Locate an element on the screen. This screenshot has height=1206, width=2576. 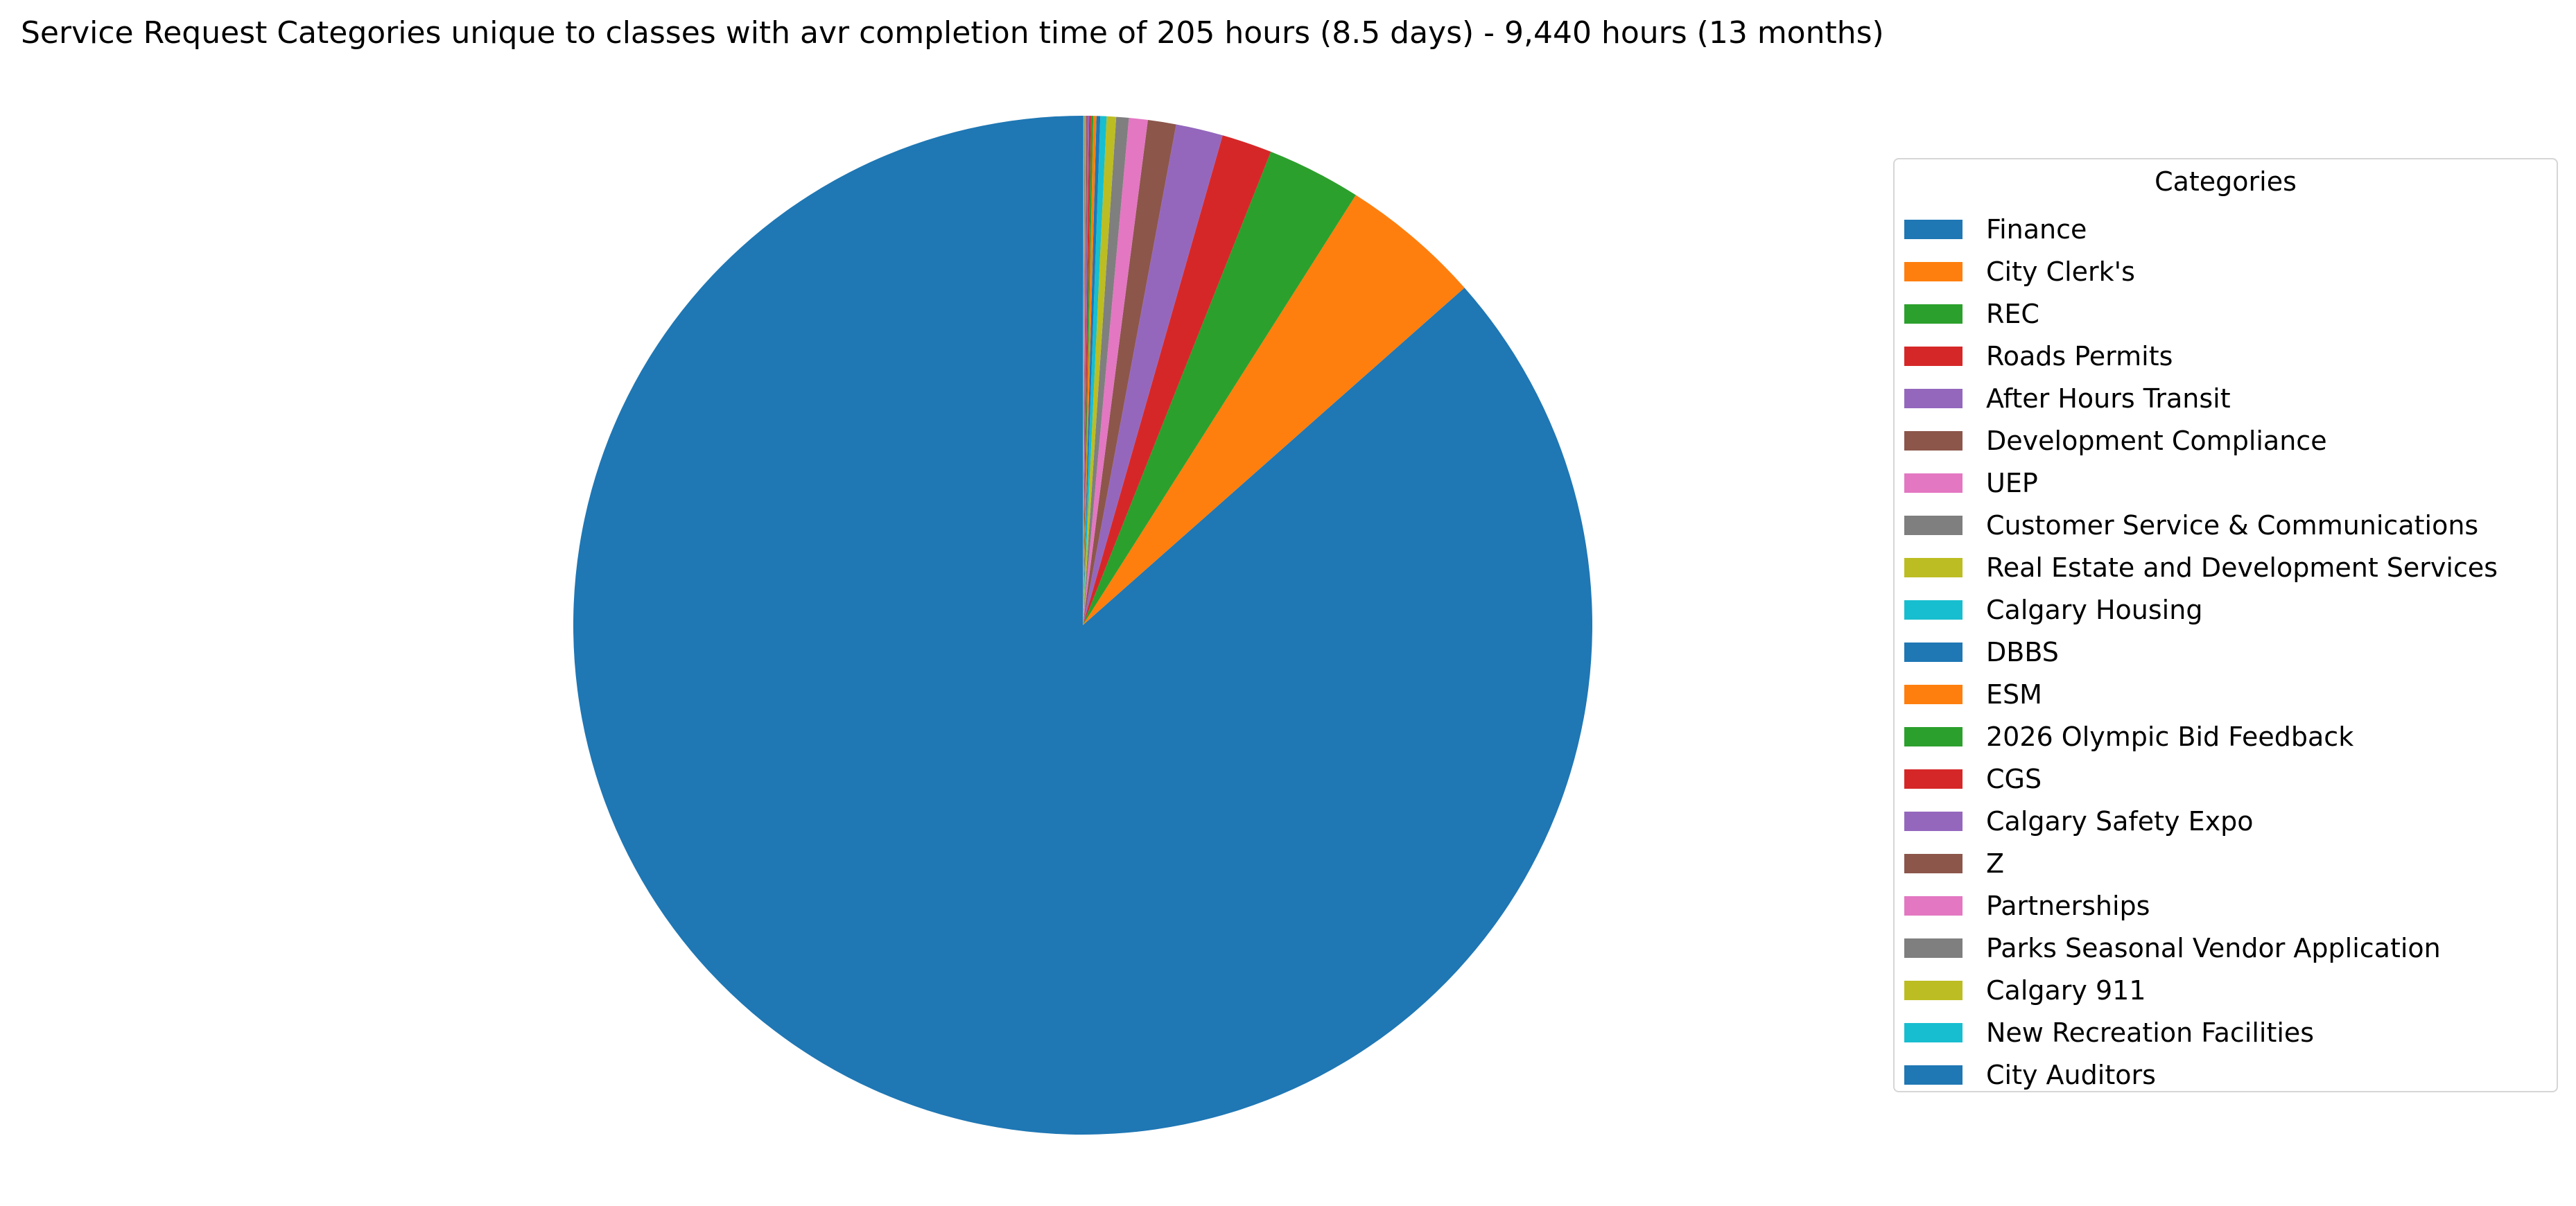
legend-item: Real Estate and Development Services is located at coordinates (2201, 567).